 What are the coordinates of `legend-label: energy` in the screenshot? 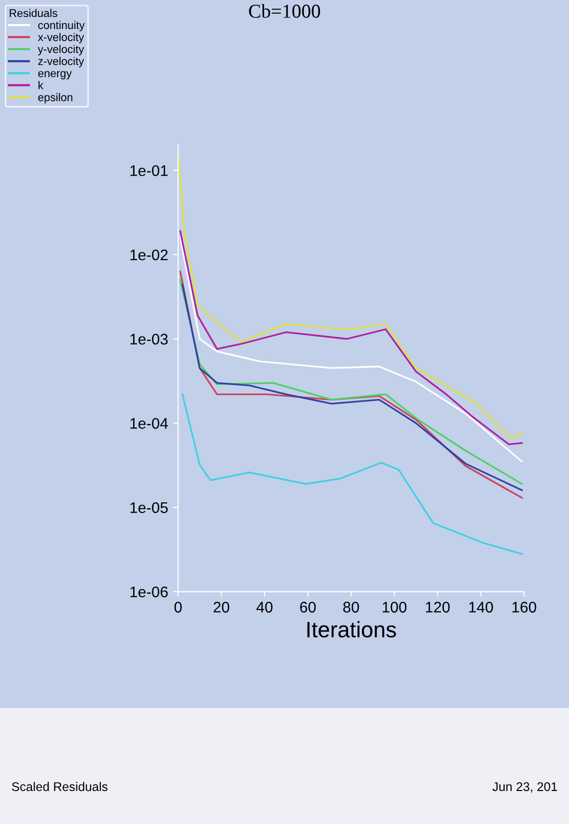 It's located at (55, 75).